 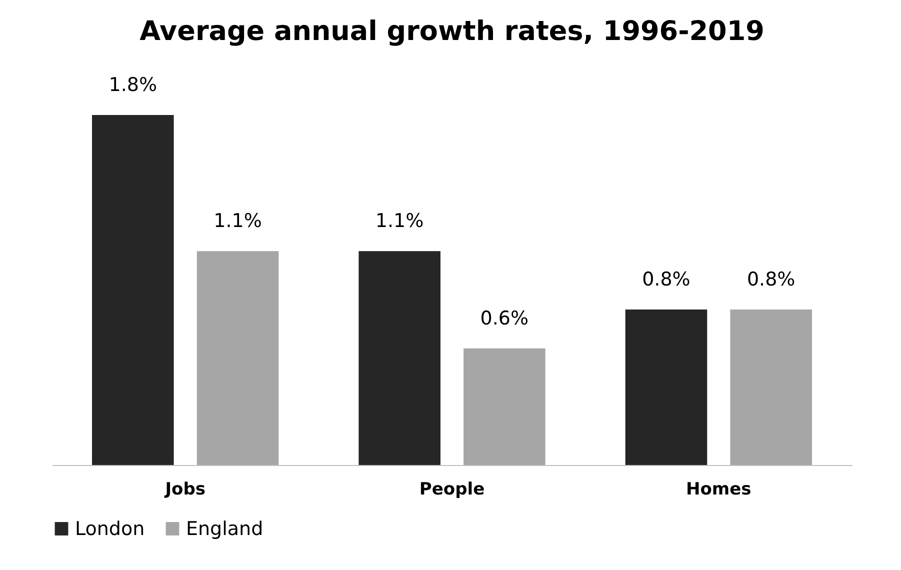 What do you see at coordinates (110, 529) in the screenshot?
I see `legend-label: London` at bounding box center [110, 529].